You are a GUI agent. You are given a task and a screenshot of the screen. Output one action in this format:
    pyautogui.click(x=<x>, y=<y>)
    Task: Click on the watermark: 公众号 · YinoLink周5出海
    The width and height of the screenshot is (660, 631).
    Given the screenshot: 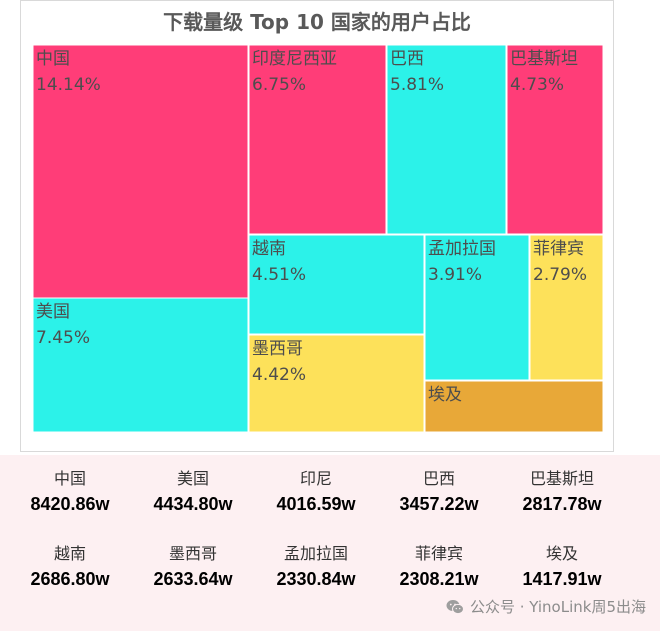 What is the action you would take?
    pyautogui.click(x=546, y=606)
    